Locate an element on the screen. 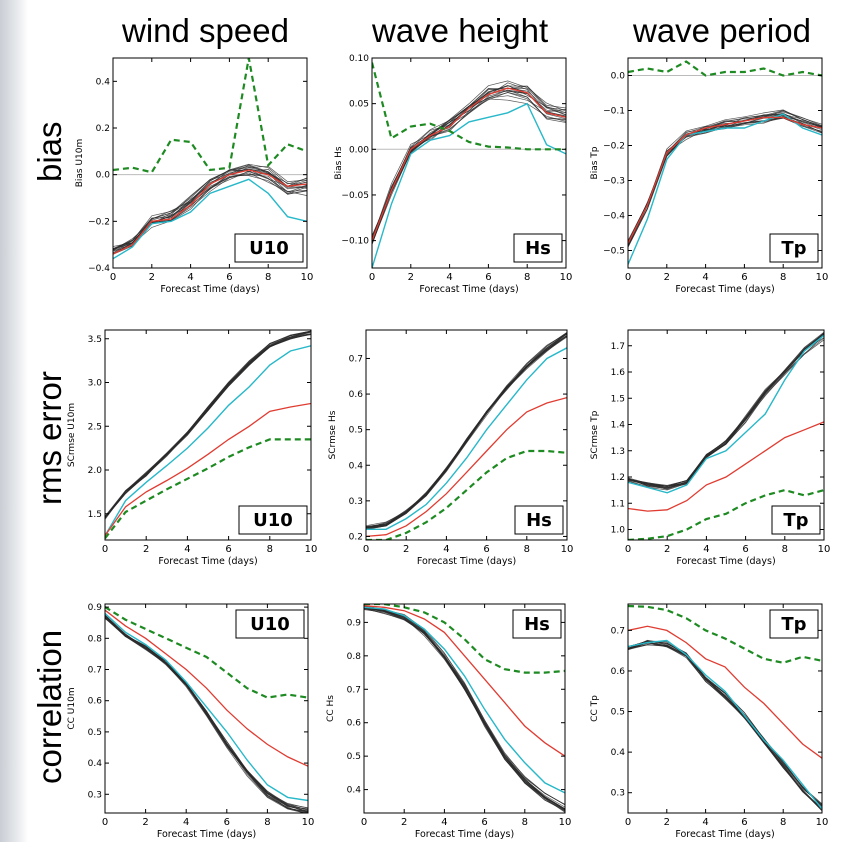 The width and height of the screenshot is (848, 842). y-tick-label: 2.0 is located at coordinates (95, 471).